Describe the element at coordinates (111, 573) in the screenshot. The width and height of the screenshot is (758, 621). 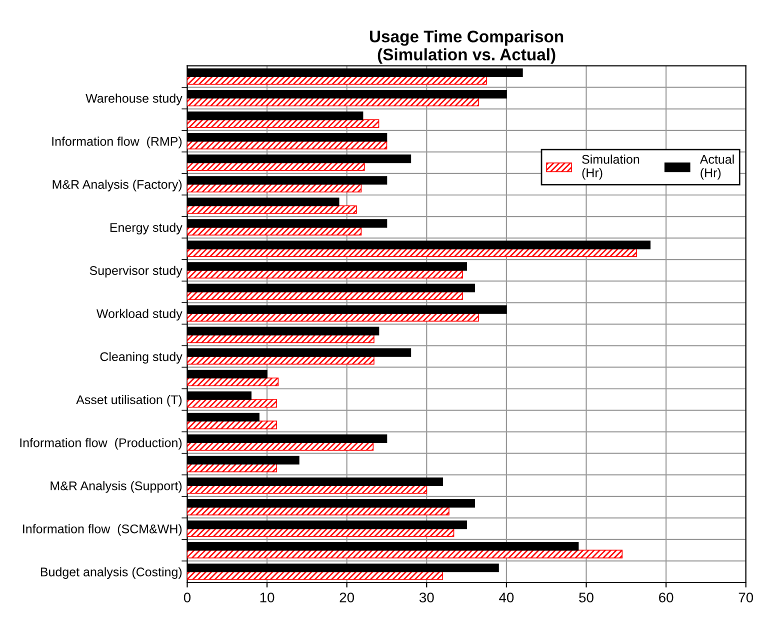
I see `y-tick-label: Budget analysis (Costing)` at that location.